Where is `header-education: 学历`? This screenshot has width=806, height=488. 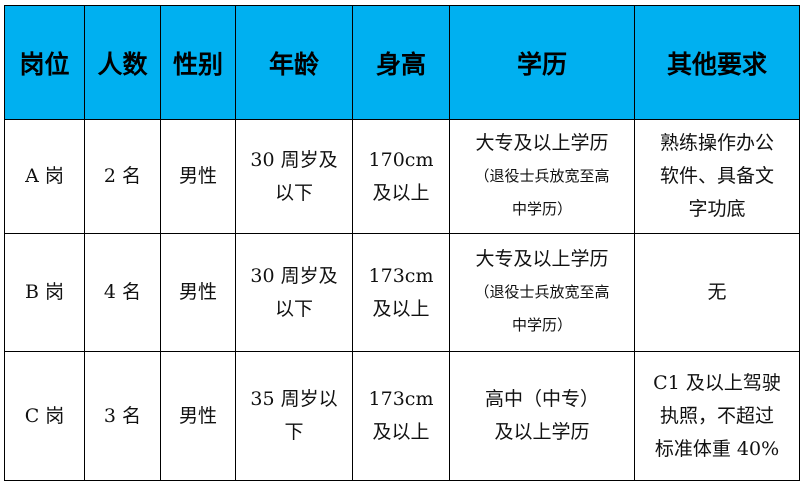
header-education: 学历 is located at coordinates (542, 62).